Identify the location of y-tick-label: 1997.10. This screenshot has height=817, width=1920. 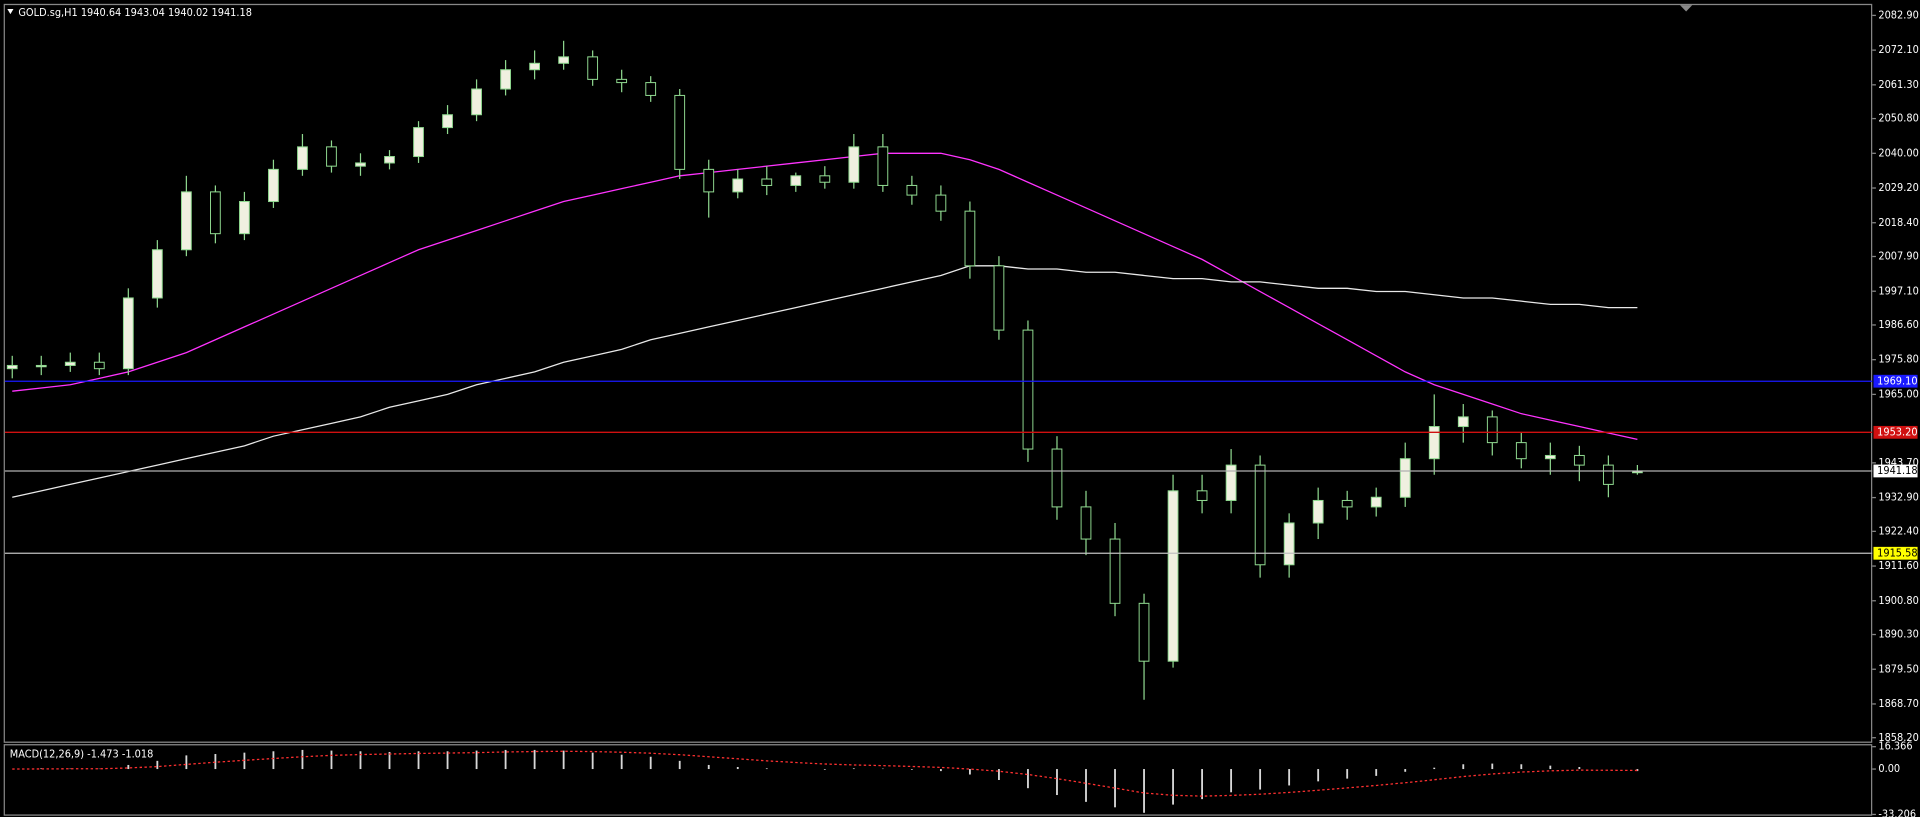
(1898, 291).